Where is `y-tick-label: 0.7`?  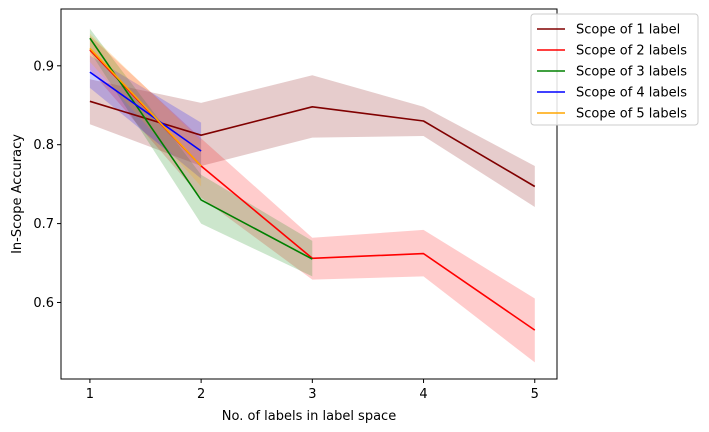 y-tick-label: 0.7 is located at coordinates (43, 224).